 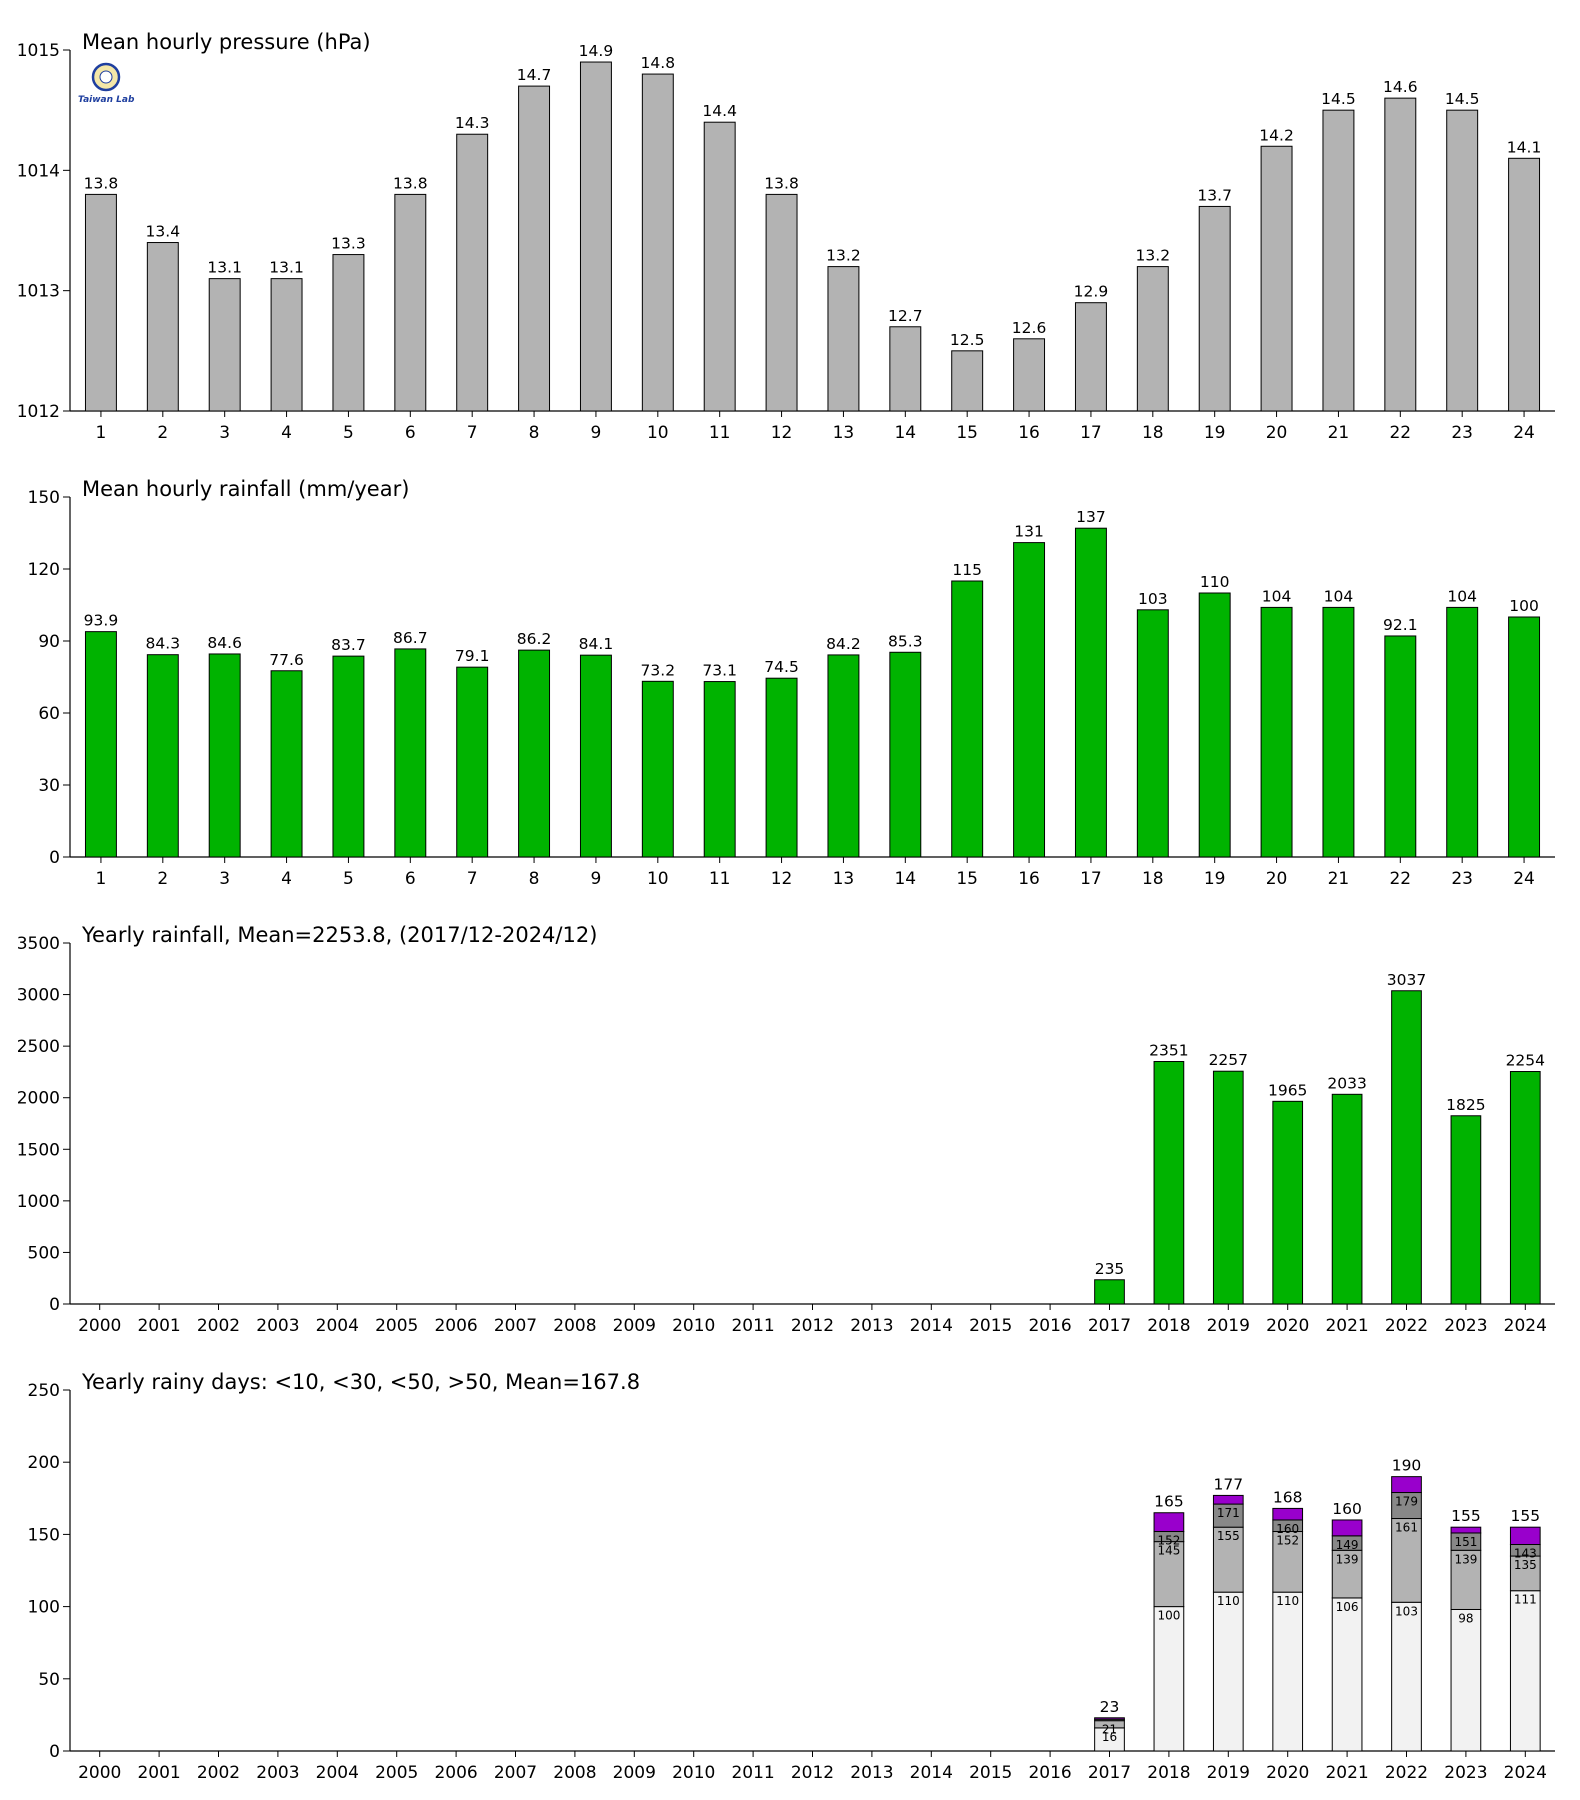 I want to click on bar-value-label: 14.3, so click(x=472, y=123).